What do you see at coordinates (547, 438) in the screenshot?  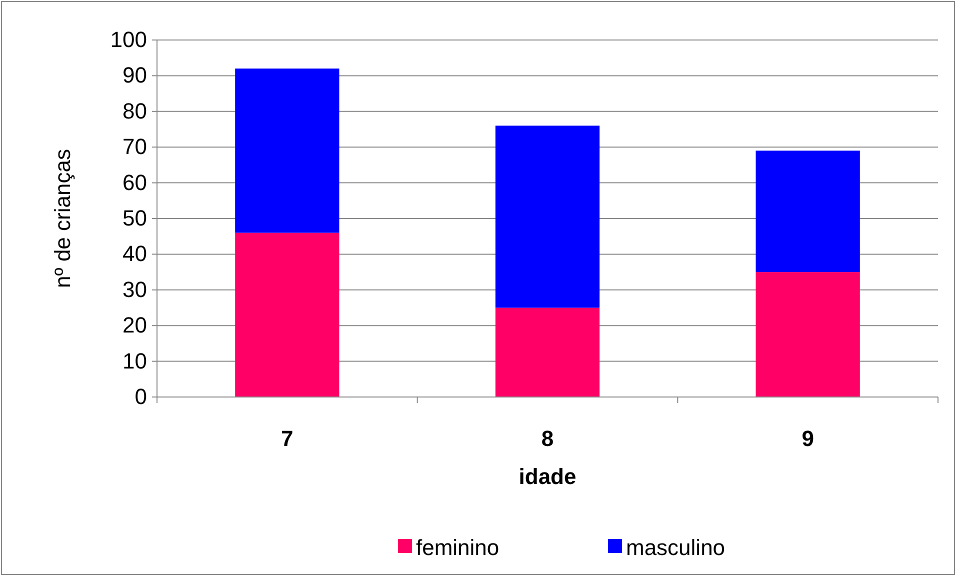 I see `x-tick-label: 8` at bounding box center [547, 438].